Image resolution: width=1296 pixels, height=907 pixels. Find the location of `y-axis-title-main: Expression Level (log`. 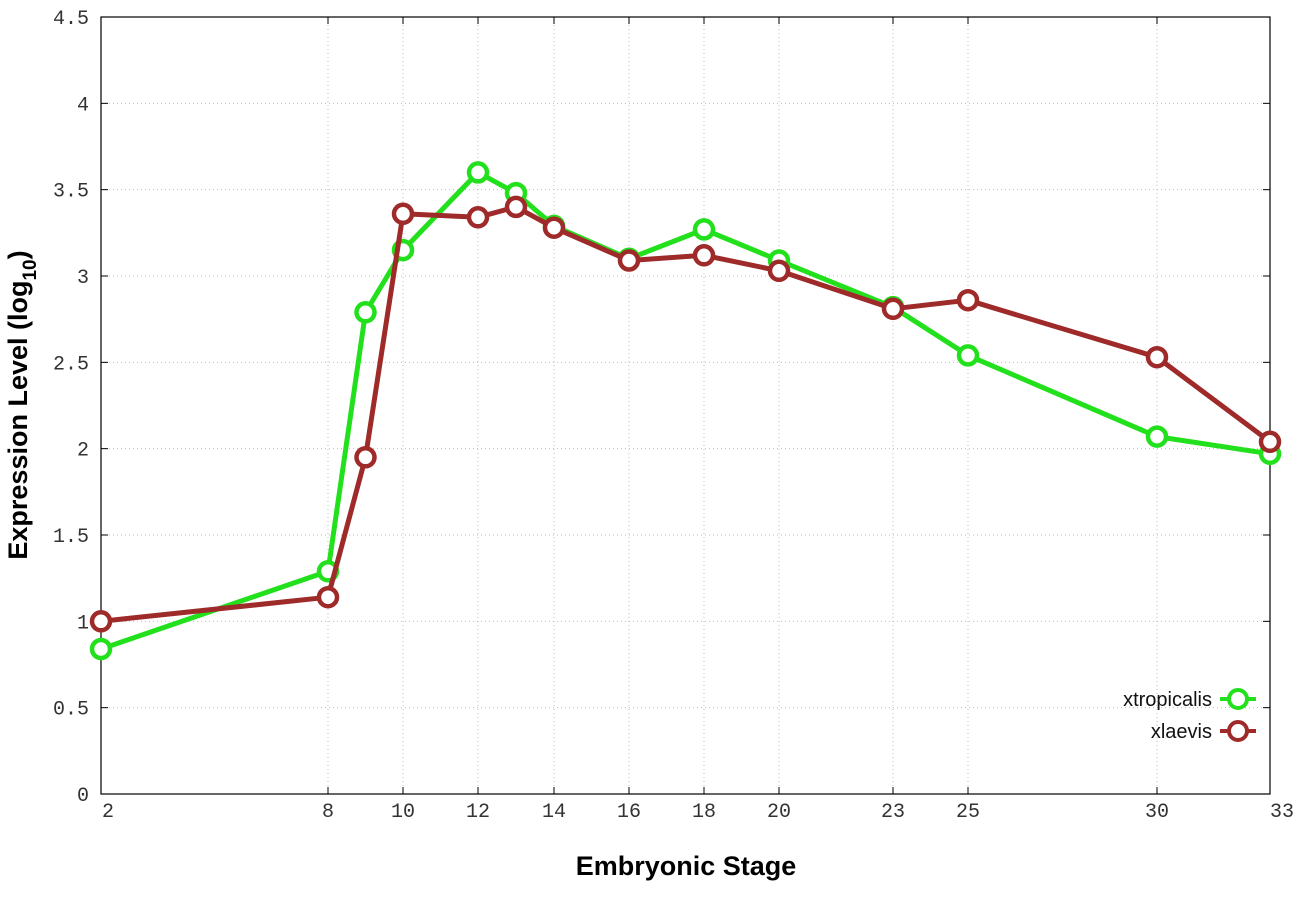

y-axis-title-main: Expression Level (log is located at coordinates (18, 420).